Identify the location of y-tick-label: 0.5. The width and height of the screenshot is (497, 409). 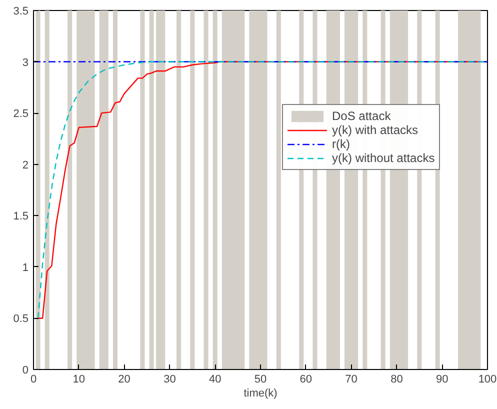
(21, 319).